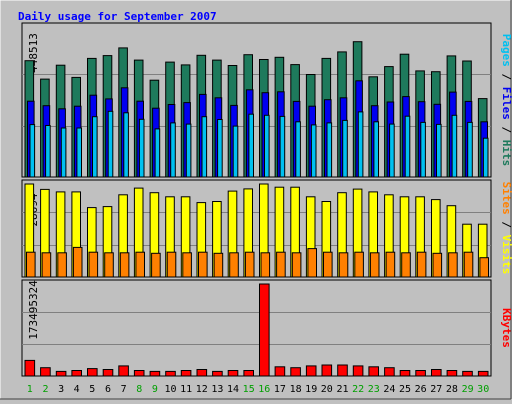 This screenshot has width=512, height=404. What do you see at coordinates (452, 389) in the screenshot?
I see `x-tick-label-day-28: 28` at bounding box center [452, 389].